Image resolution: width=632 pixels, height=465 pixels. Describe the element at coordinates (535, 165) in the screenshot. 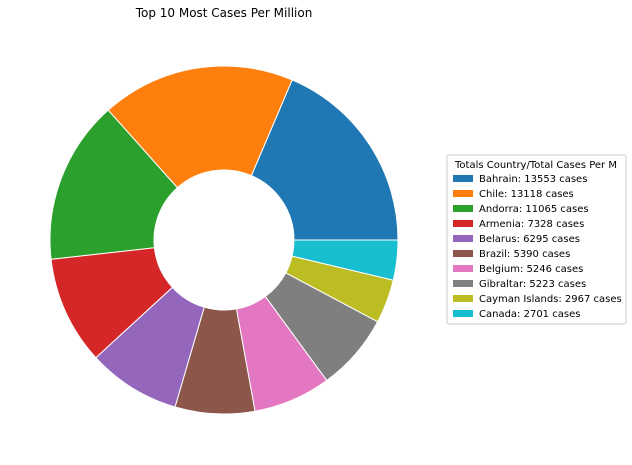

I see `legend-title: Totals Country/Total Cases Per M` at that location.